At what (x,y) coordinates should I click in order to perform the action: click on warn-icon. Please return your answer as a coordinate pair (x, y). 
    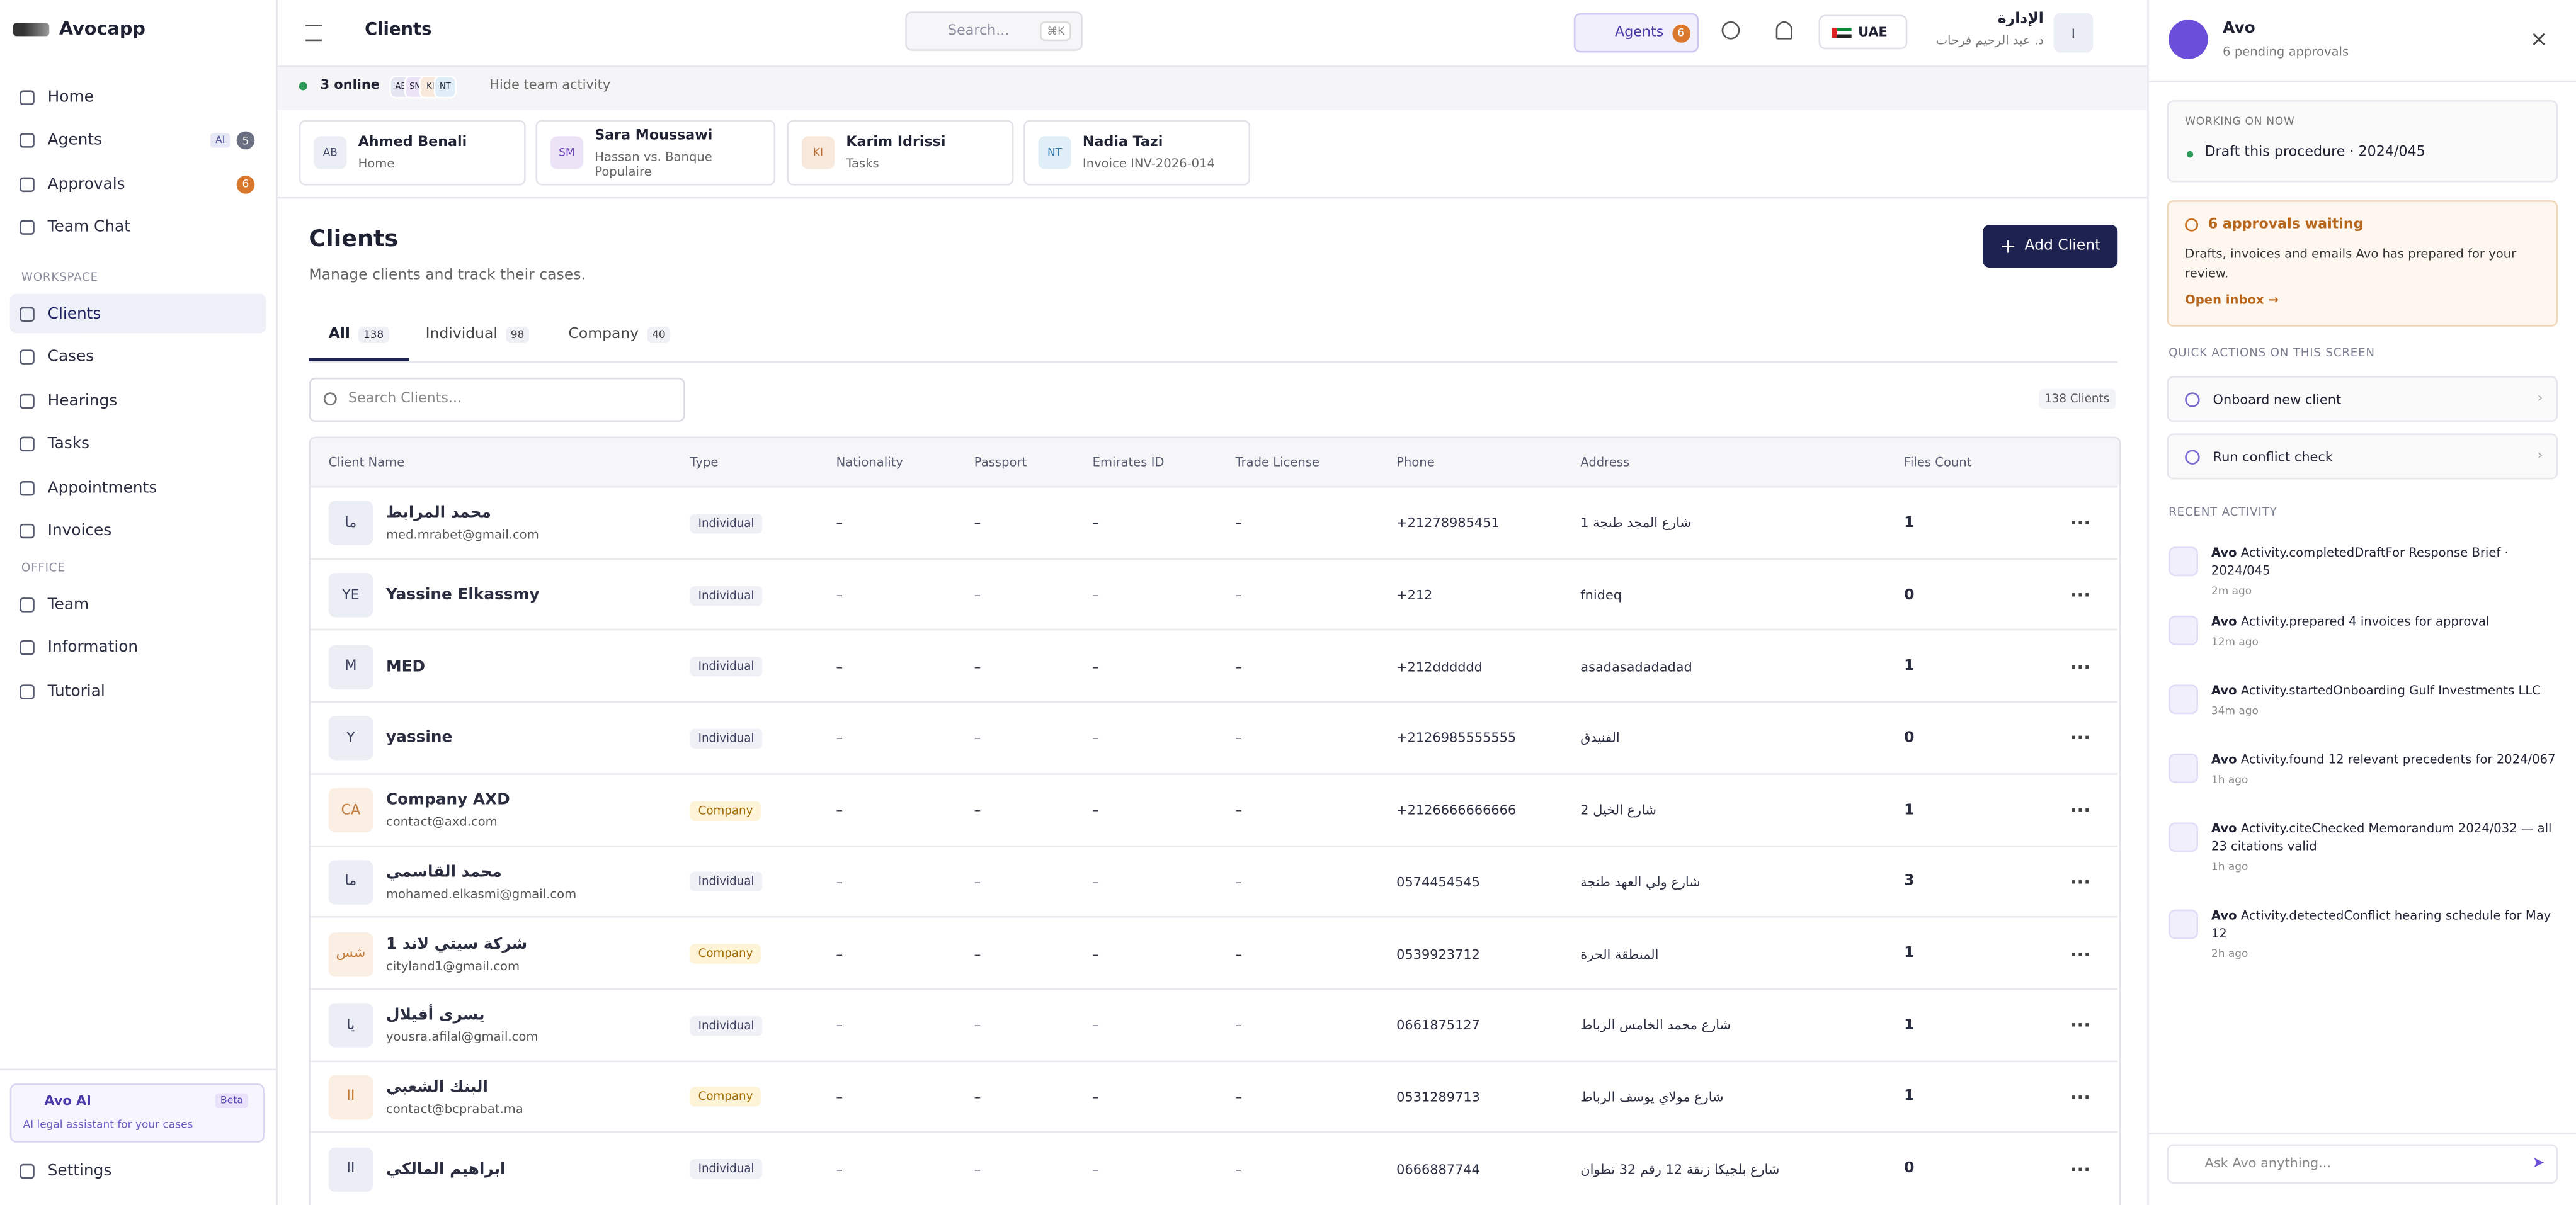
    Looking at the image, I should click on (2192, 225).